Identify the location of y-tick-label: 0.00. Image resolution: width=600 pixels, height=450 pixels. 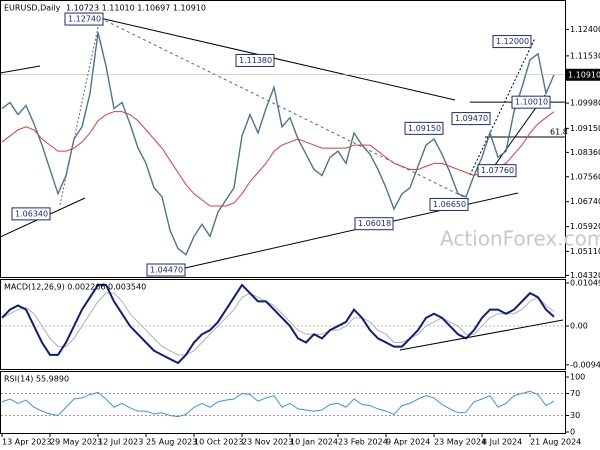
(579, 326).